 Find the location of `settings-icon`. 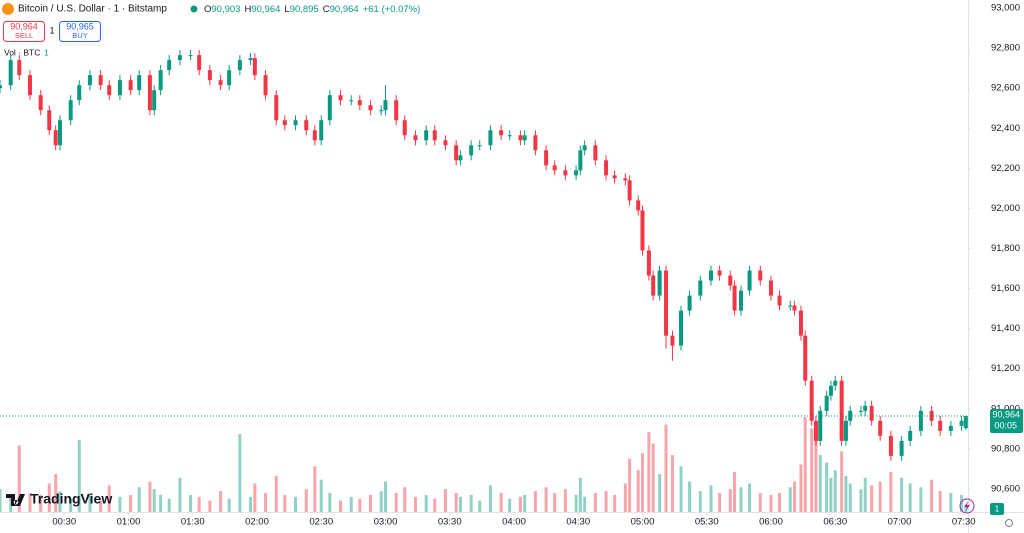

settings-icon is located at coordinates (1009, 523).